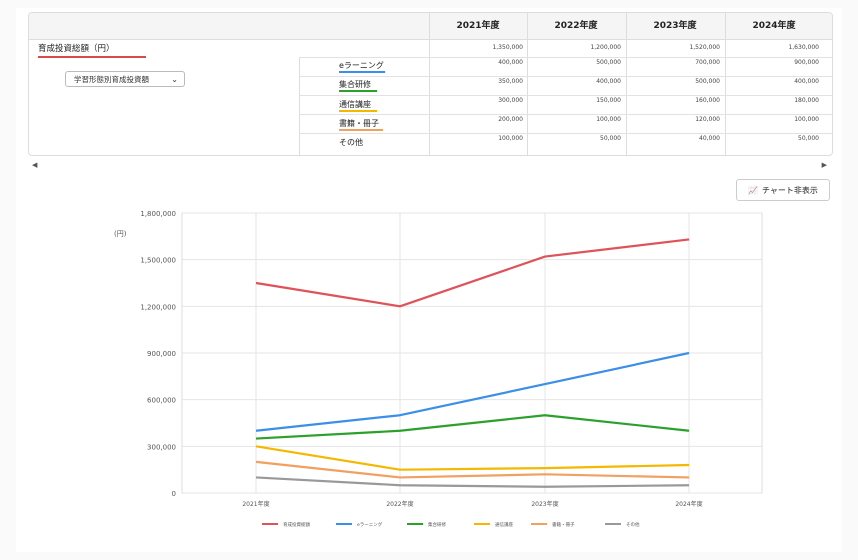 This screenshot has height=560, width=858. I want to click on breakdown-row-label: 書籍・冊子, so click(359, 123).